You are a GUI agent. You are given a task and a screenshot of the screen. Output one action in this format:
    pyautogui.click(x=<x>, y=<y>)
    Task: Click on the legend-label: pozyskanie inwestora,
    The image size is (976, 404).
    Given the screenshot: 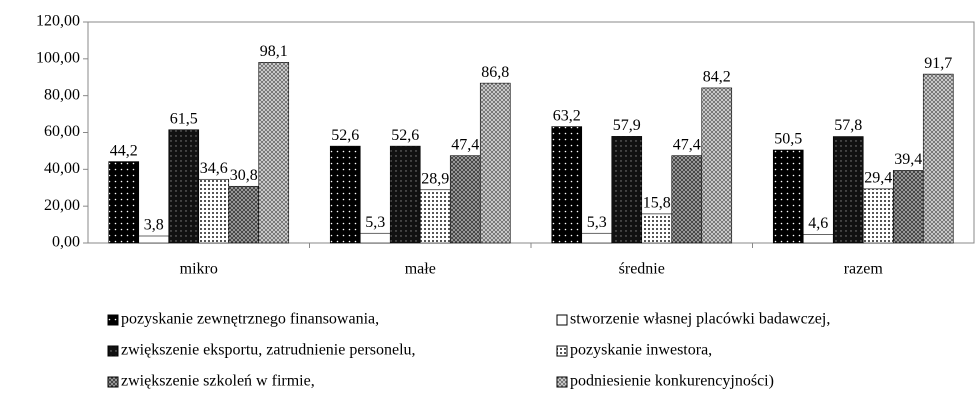 What is the action you would take?
    pyautogui.click(x=641, y=350)
    